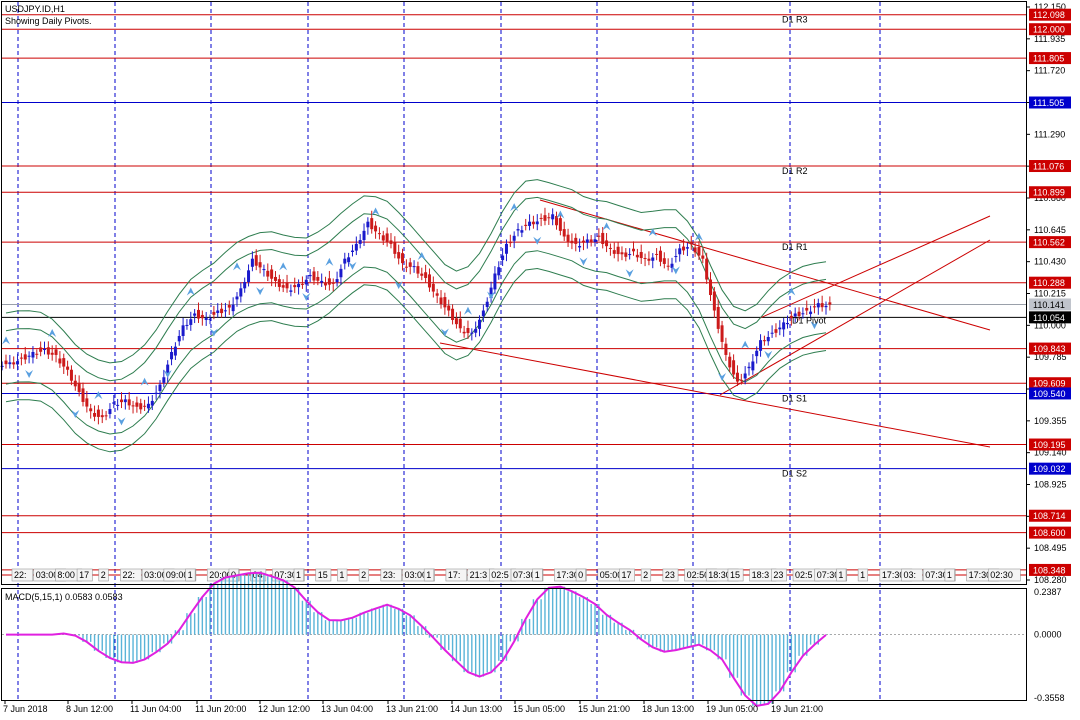 The width and height of the screenshot is (1080, 720). What do you see at coordinates (670, 575) in the screenshot?
I see `session-tag: 23` at bounding box center [670, 575].